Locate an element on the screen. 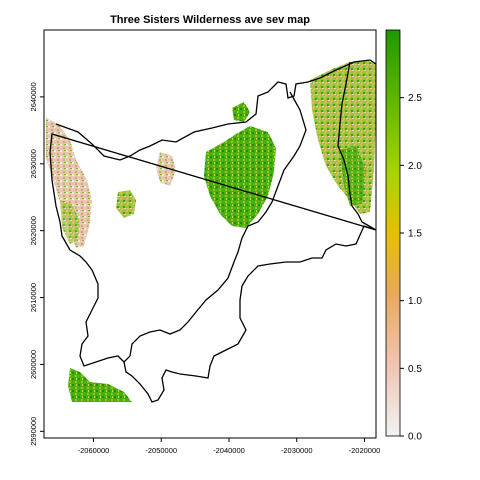 This screenshot has height=480, width=480. legend-tick-label: 0.0 is located at coordinates (415, 437).